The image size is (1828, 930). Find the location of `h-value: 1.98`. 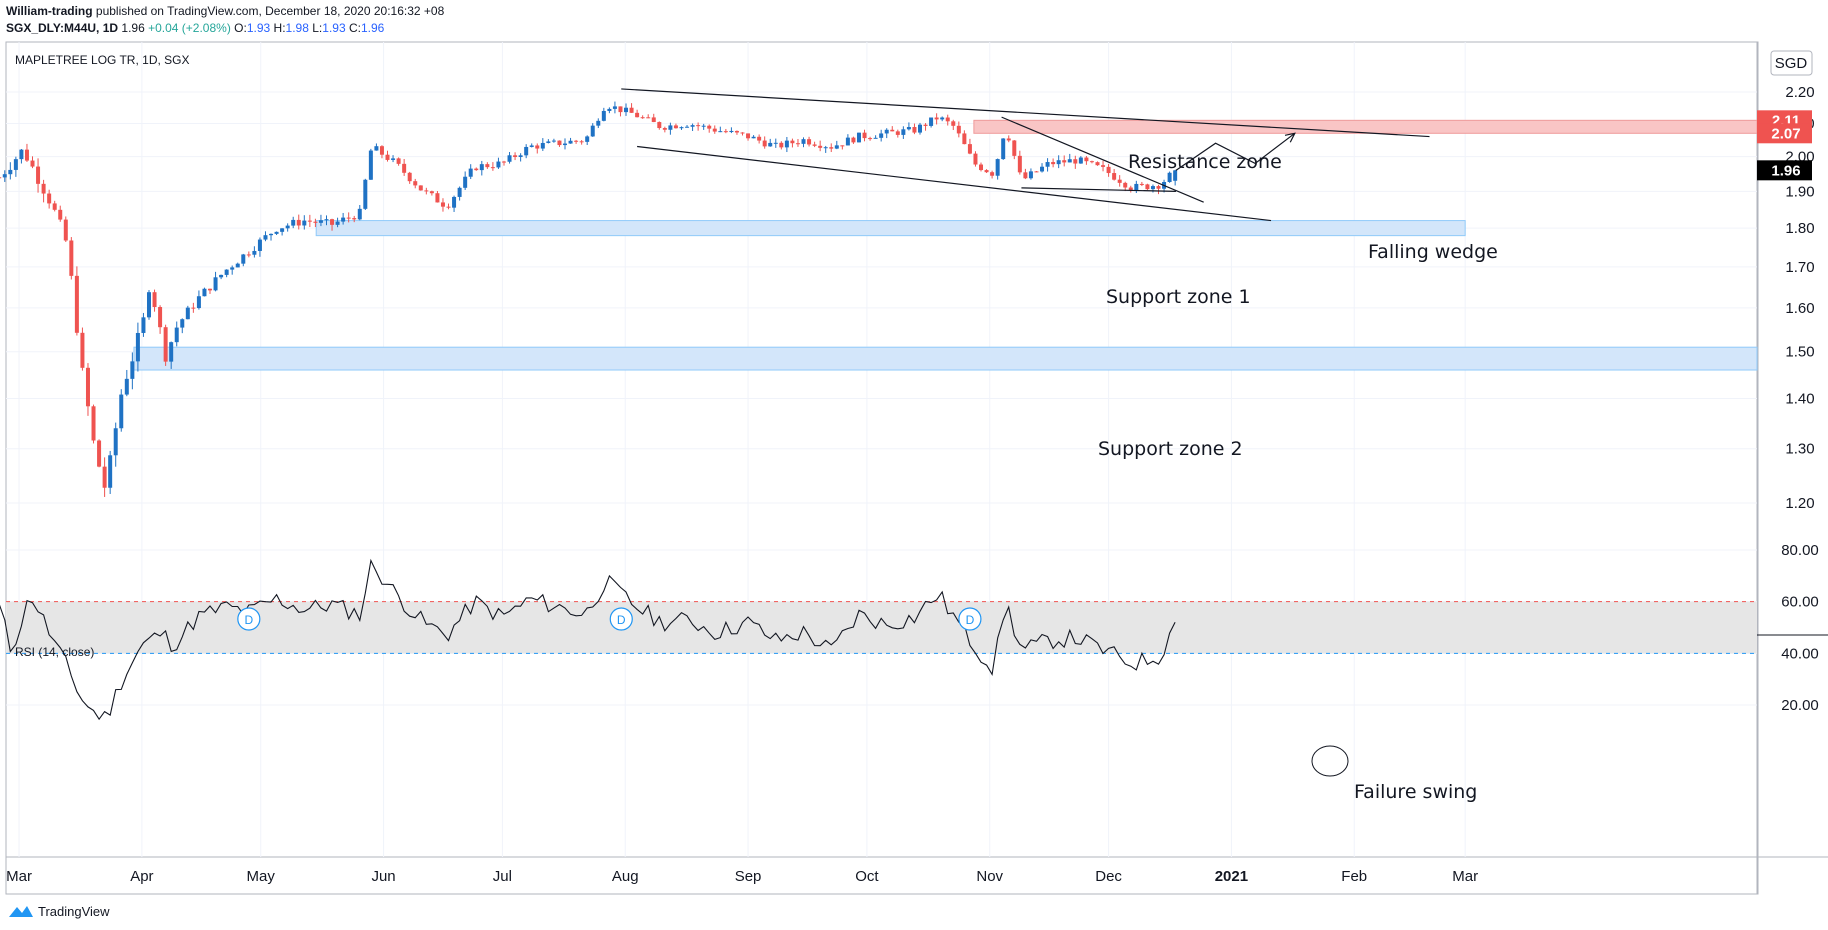

h-value: 1.98 is located at coordinates (297, 28).